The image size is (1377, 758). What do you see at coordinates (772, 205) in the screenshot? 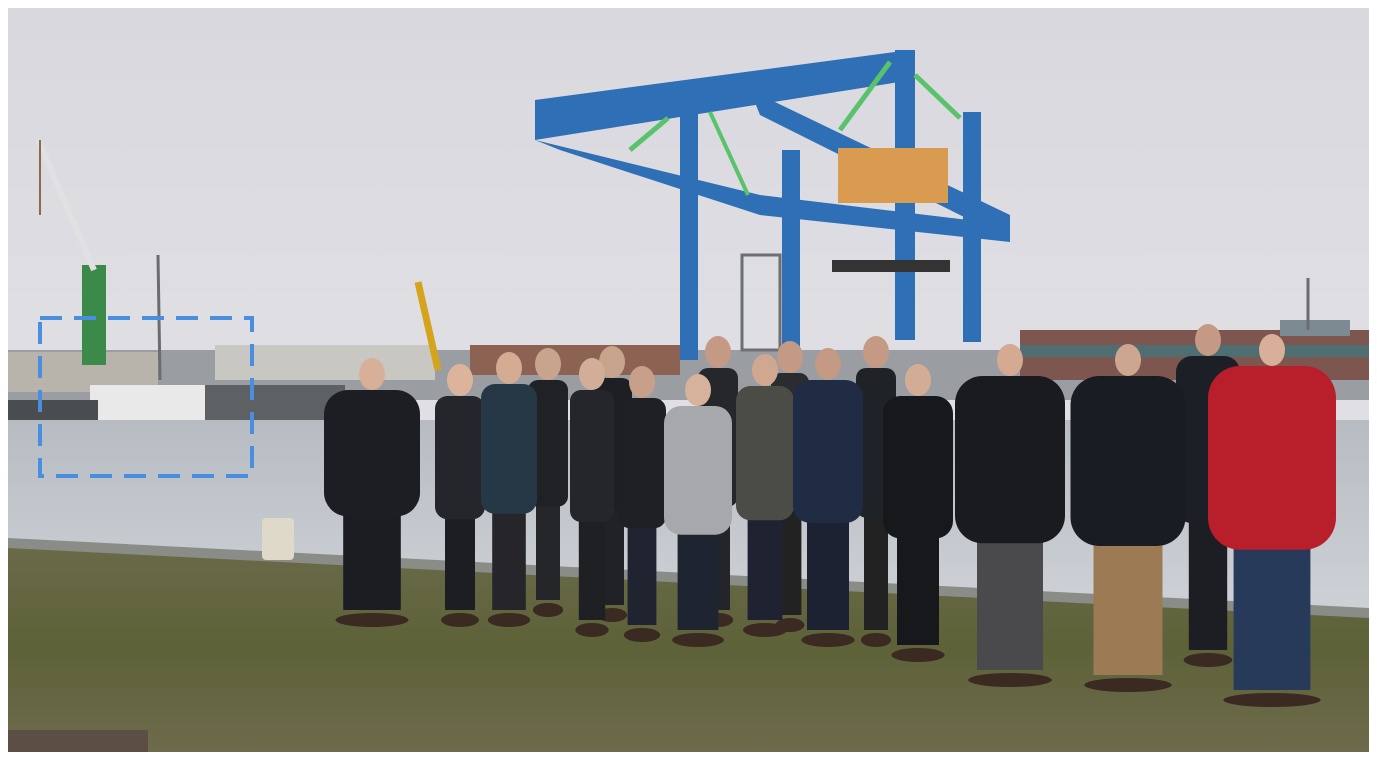
I see `gantry-crane` at bounding box center [772, 205].